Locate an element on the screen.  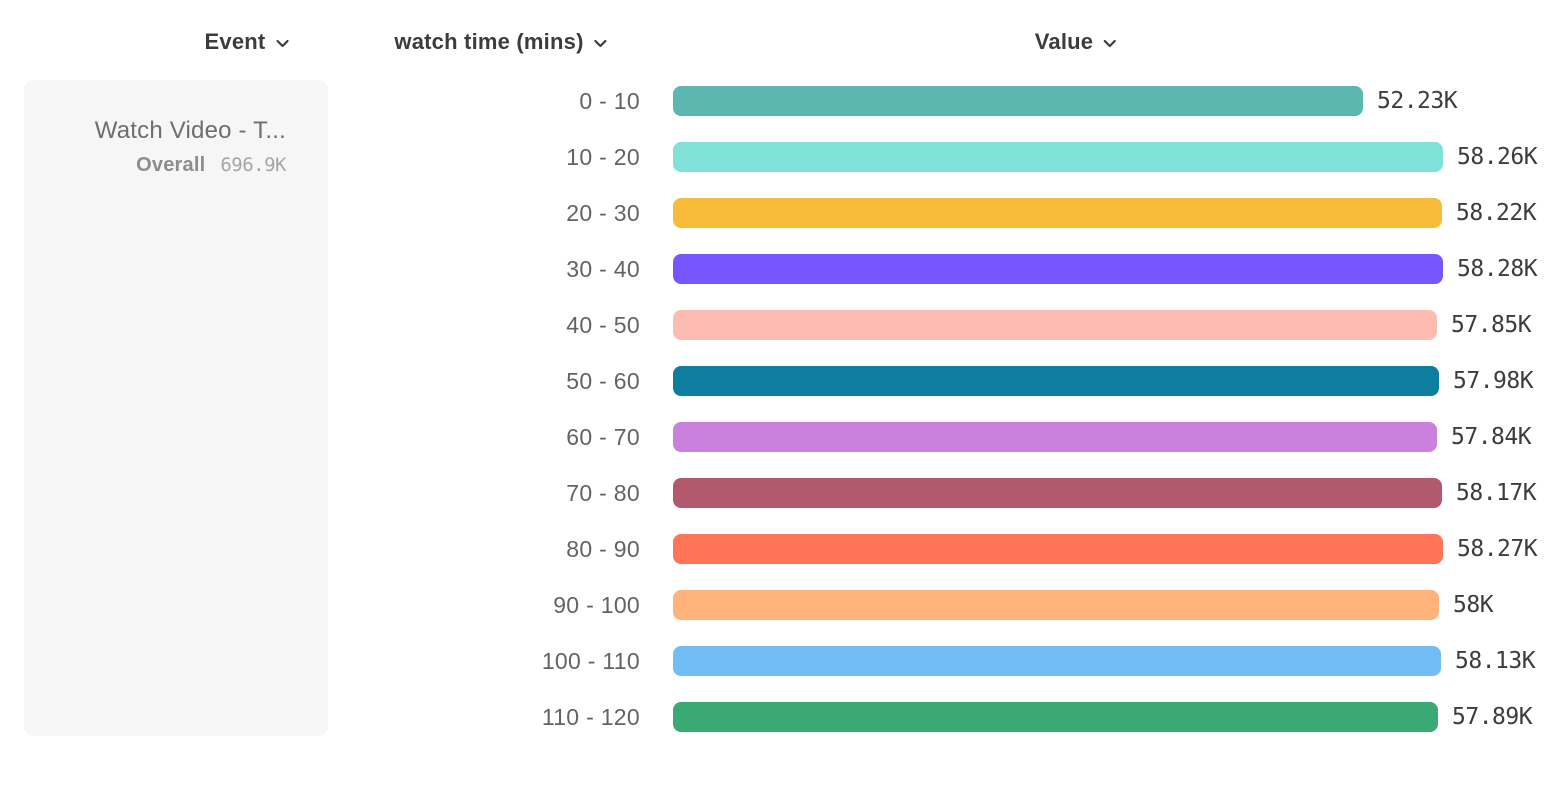
chart-row: 10 - 20 58.26K is located at coordinates (784, 157).